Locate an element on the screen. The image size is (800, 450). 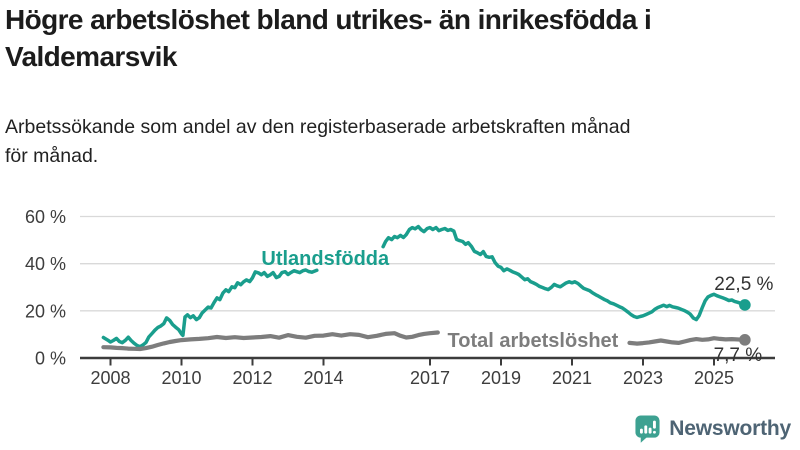
x-tick-label: 2019 is located at coordinates (501, 378).